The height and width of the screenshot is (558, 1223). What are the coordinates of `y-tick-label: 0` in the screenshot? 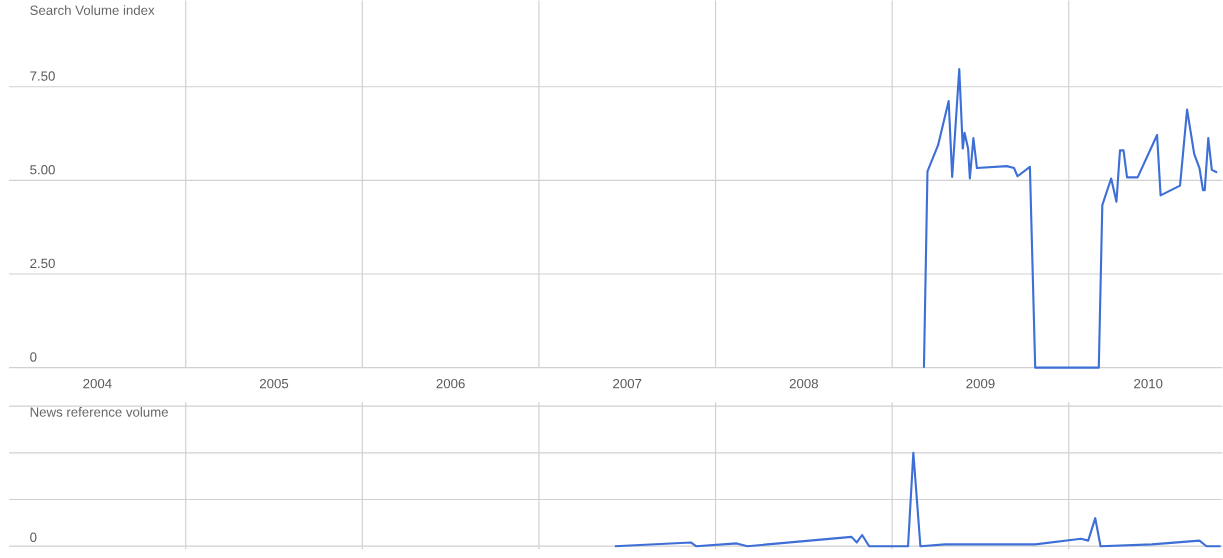 It's located at (33, 357).